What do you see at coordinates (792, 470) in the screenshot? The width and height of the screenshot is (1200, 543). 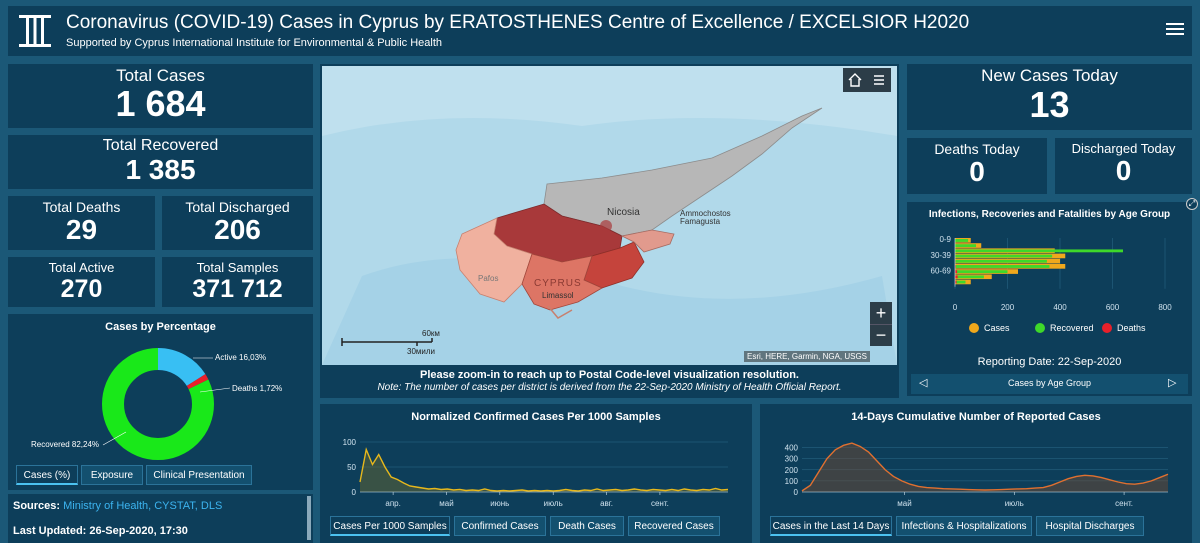 I see `y-tick-label: 200` at bounding box center [792, 470].